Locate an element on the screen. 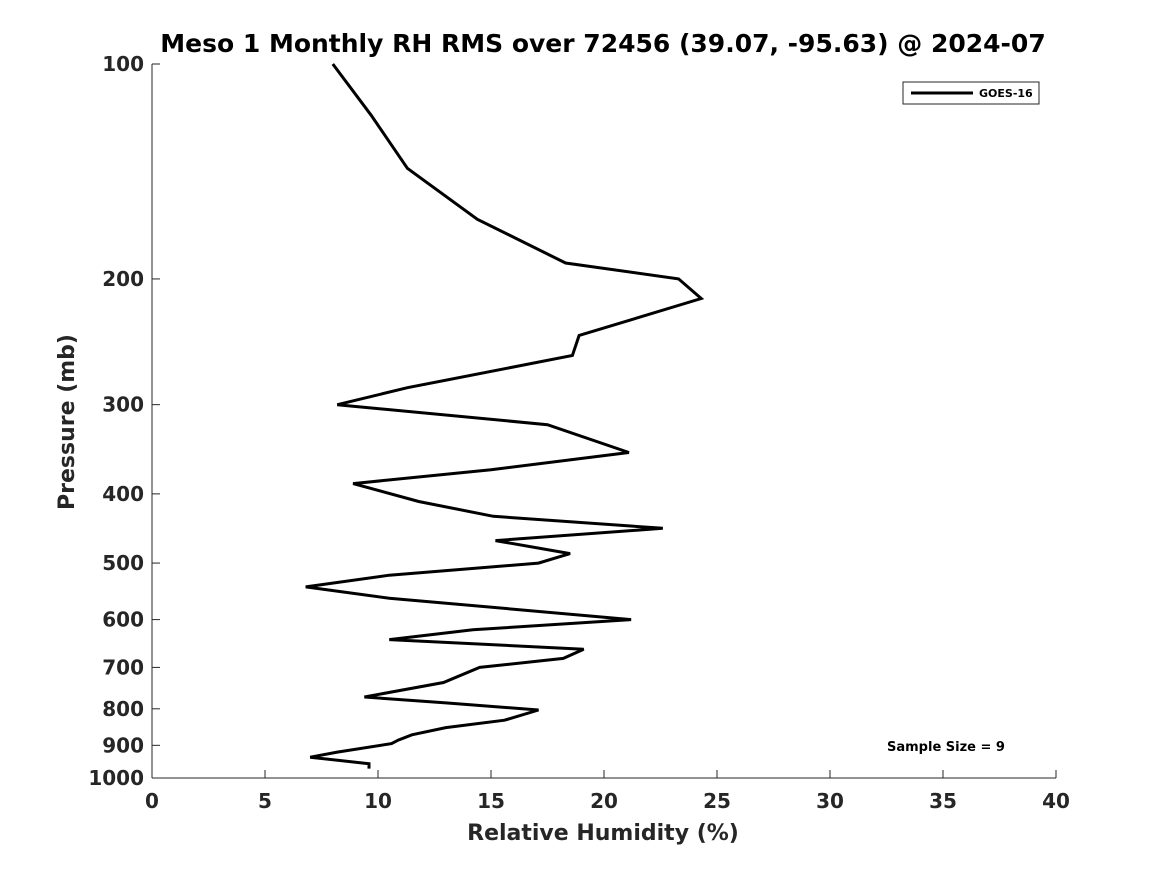 The width and height of the screenshot is (1167, 875). x-tick-label: 25 is located at coordinates (717, 801).